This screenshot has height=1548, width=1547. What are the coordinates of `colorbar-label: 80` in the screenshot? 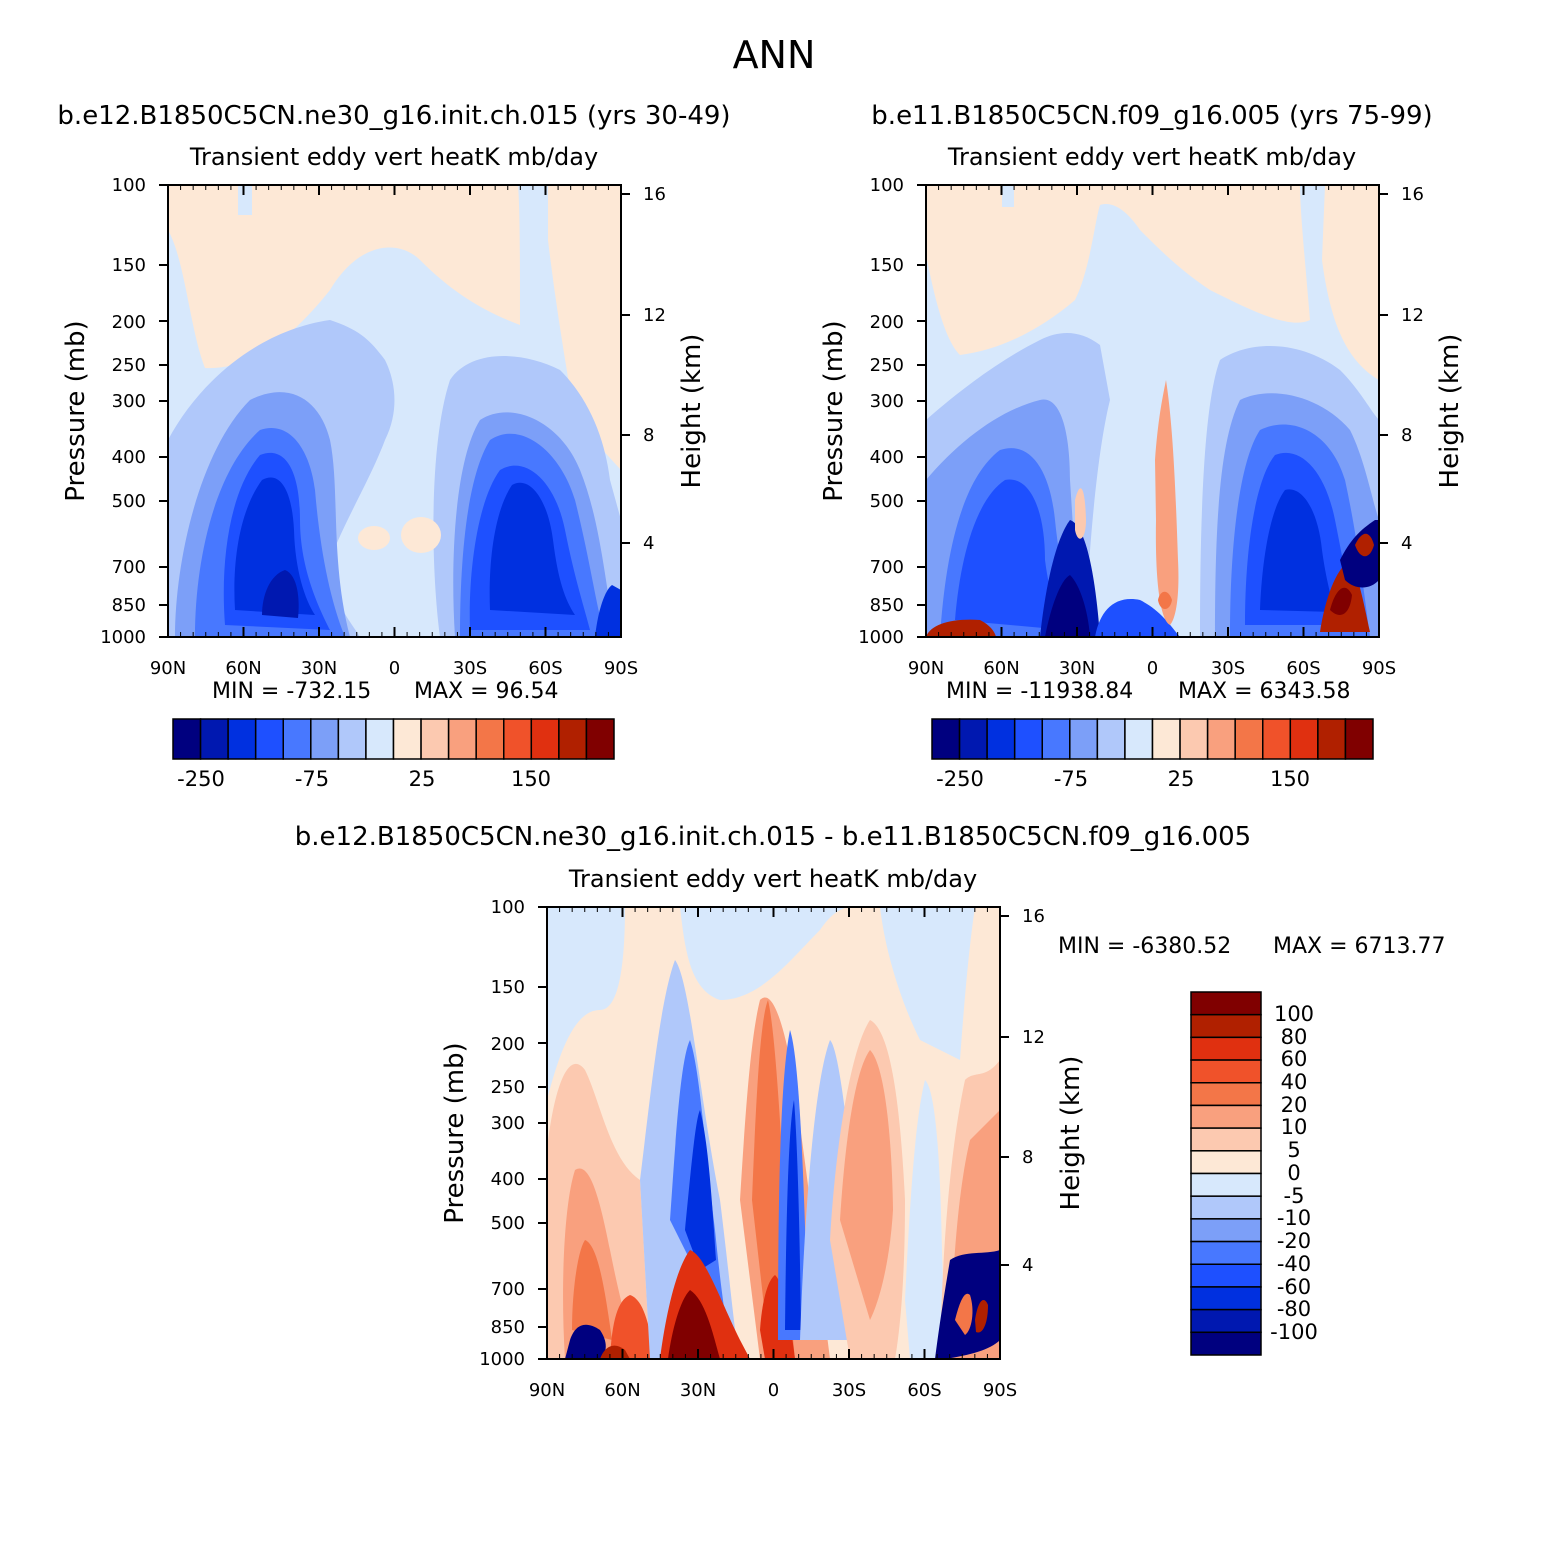 It's located at (1294, 1037).